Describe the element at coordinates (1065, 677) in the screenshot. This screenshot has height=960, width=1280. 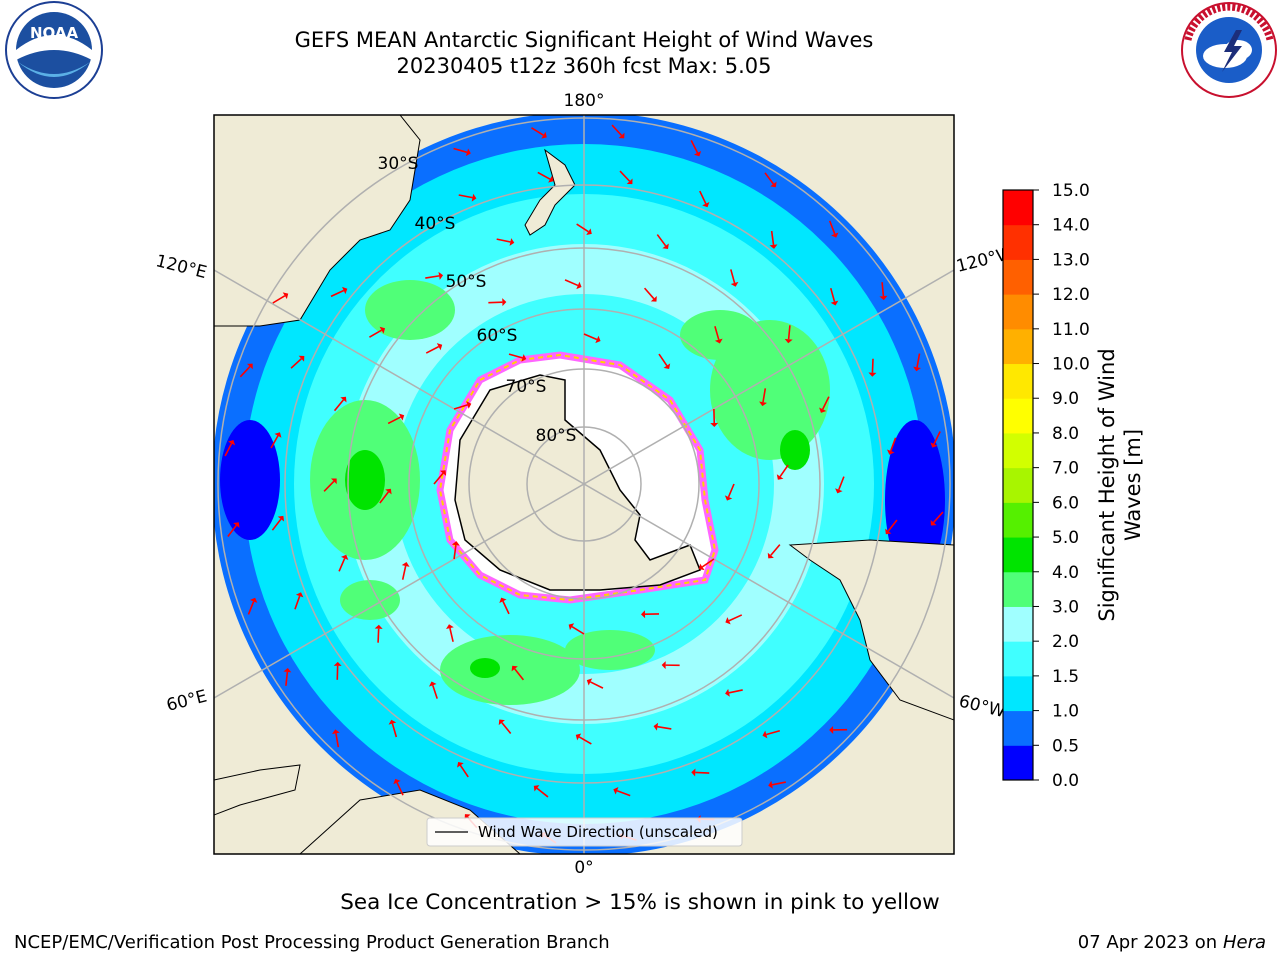
I see `colorbar-tick-label: 1.5` at that location.